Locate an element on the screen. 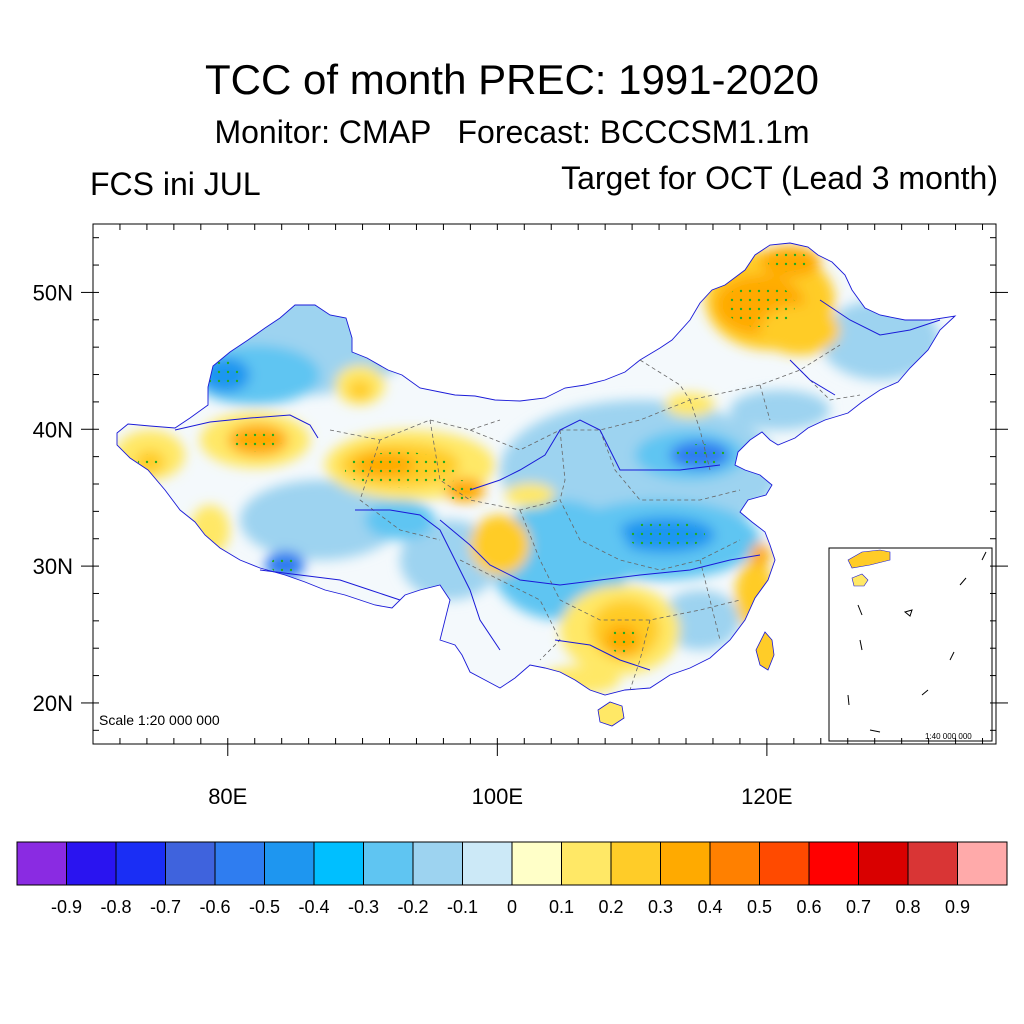  colorbar-label: -0.6 is located at coordinates (214, 907).